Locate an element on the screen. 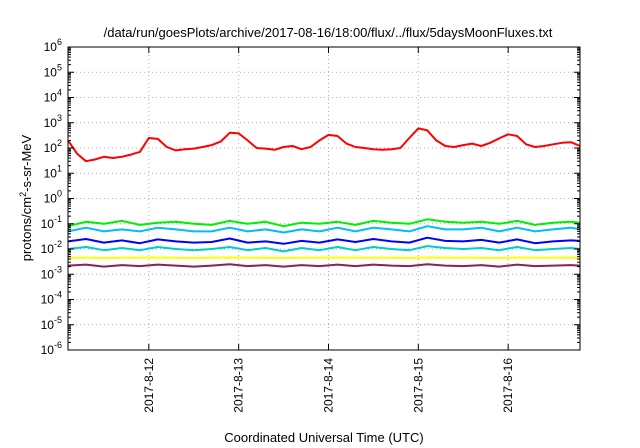 The image size is (640, 448). y-tick-label: 10² is located at coordinates (53, 146).